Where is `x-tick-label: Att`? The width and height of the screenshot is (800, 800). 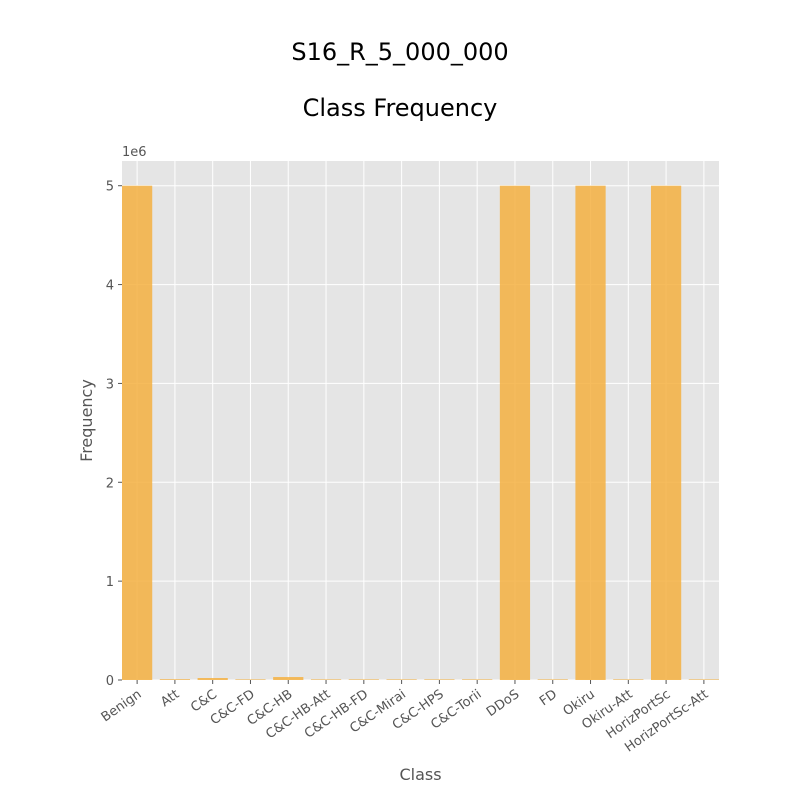
x-tick-label: Att is located at coordinates (170, 698).